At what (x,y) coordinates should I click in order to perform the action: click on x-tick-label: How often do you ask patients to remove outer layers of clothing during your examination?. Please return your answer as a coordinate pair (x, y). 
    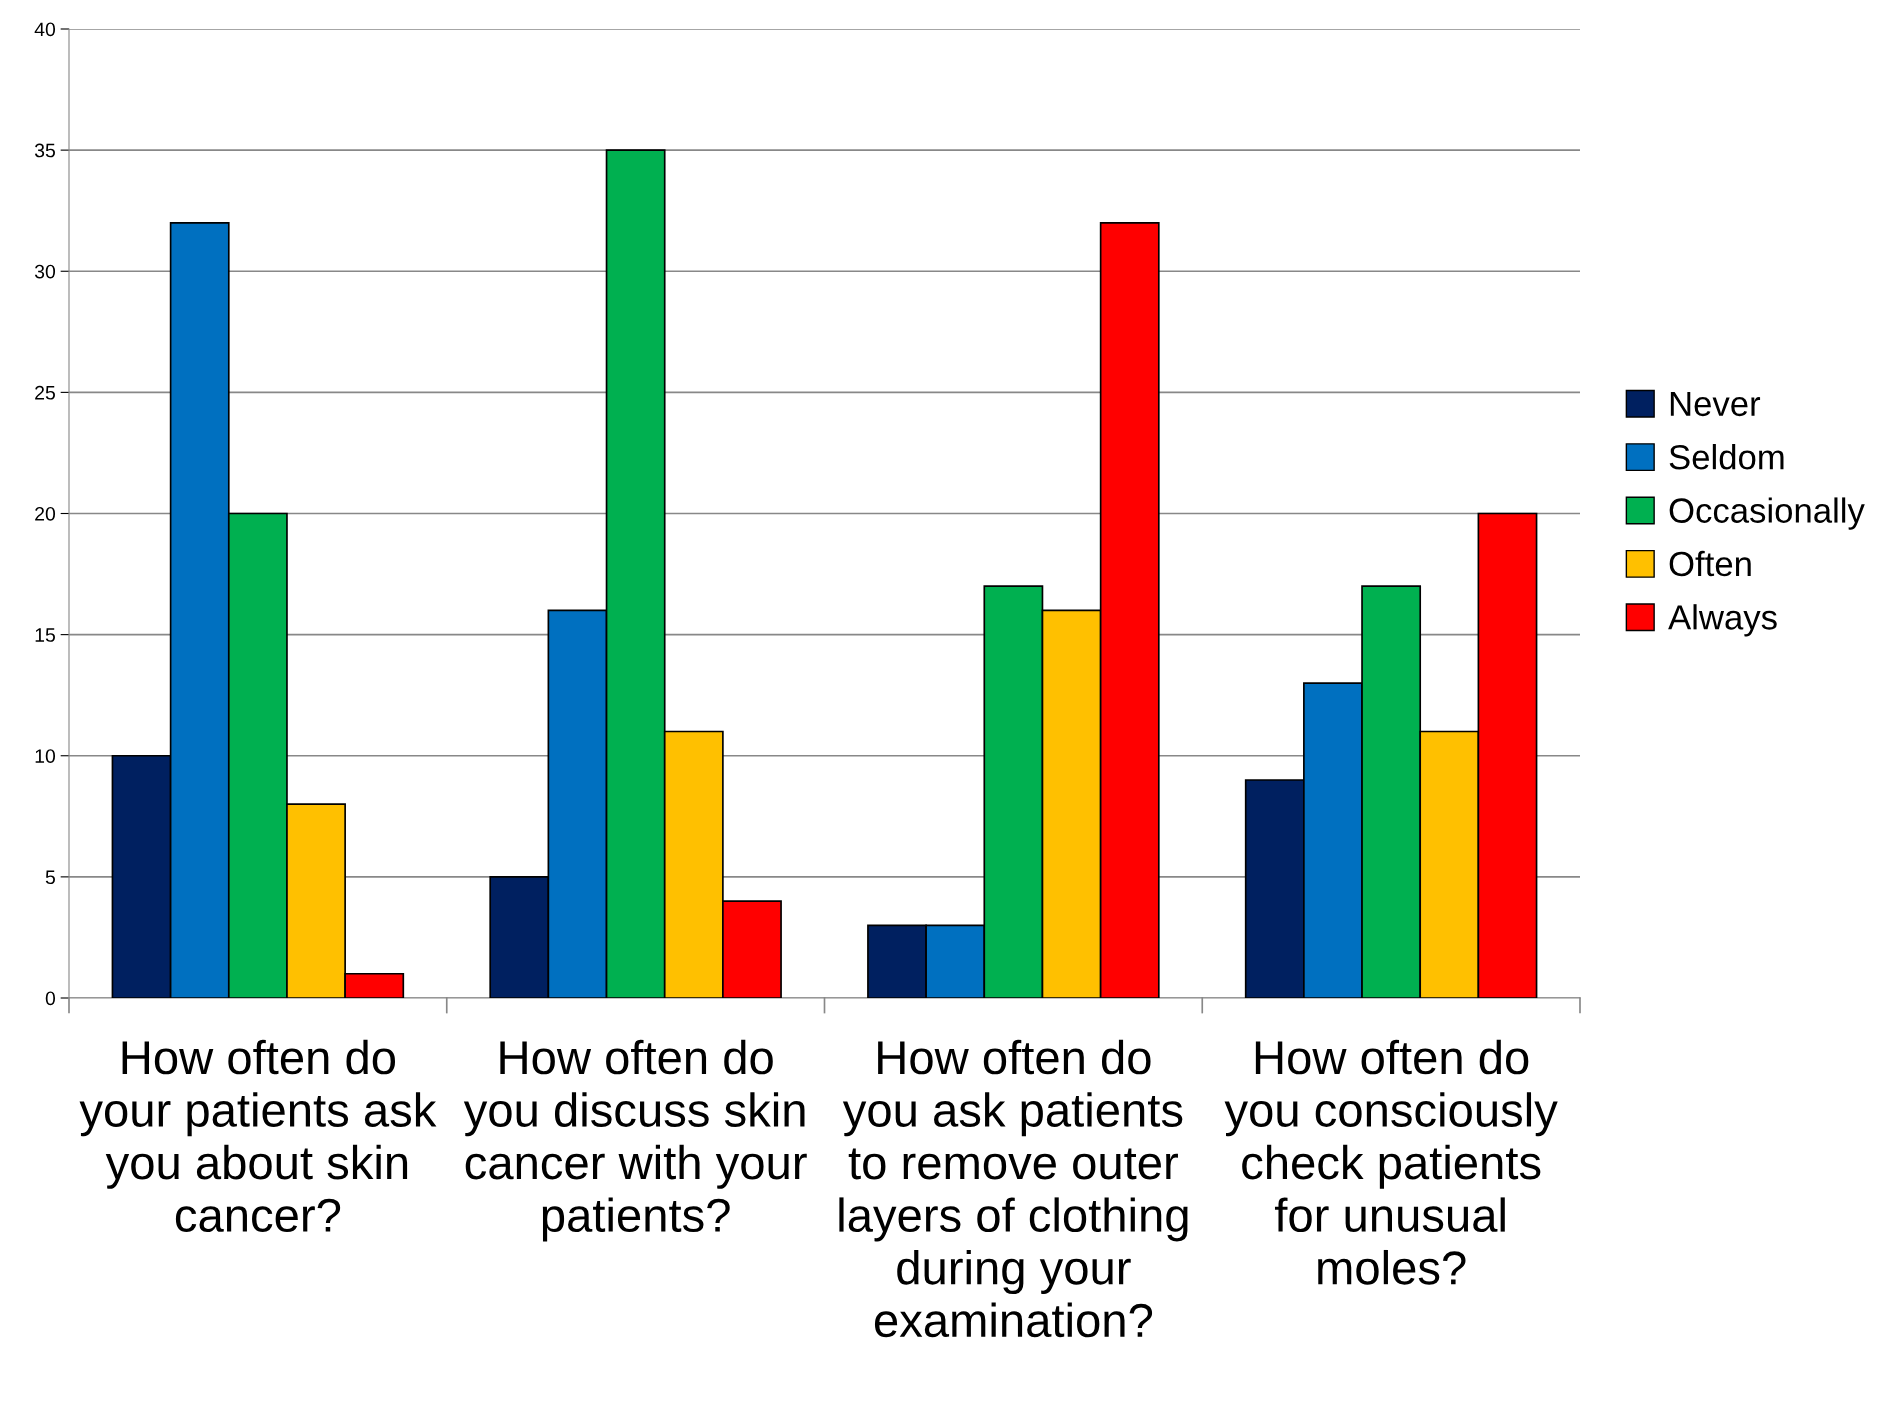
    Looking at the image, I should click on (1013, 1188).